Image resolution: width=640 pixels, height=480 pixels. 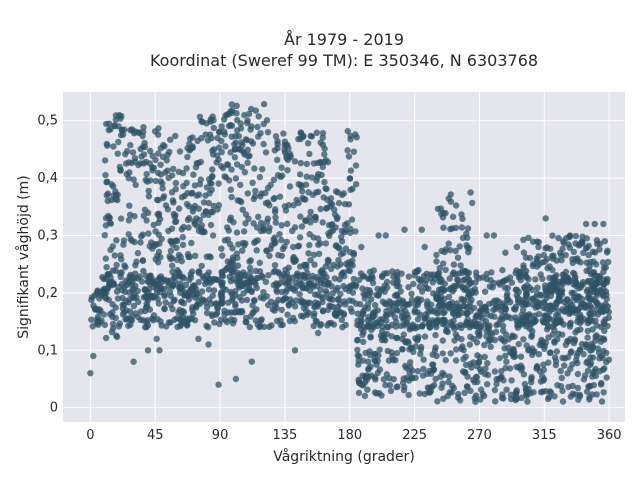 What do you see at coordinates (344, 39) in the screenshot?
I see `chart-title-line1: År 1979 - 2019` at bounding box center [344, 39].